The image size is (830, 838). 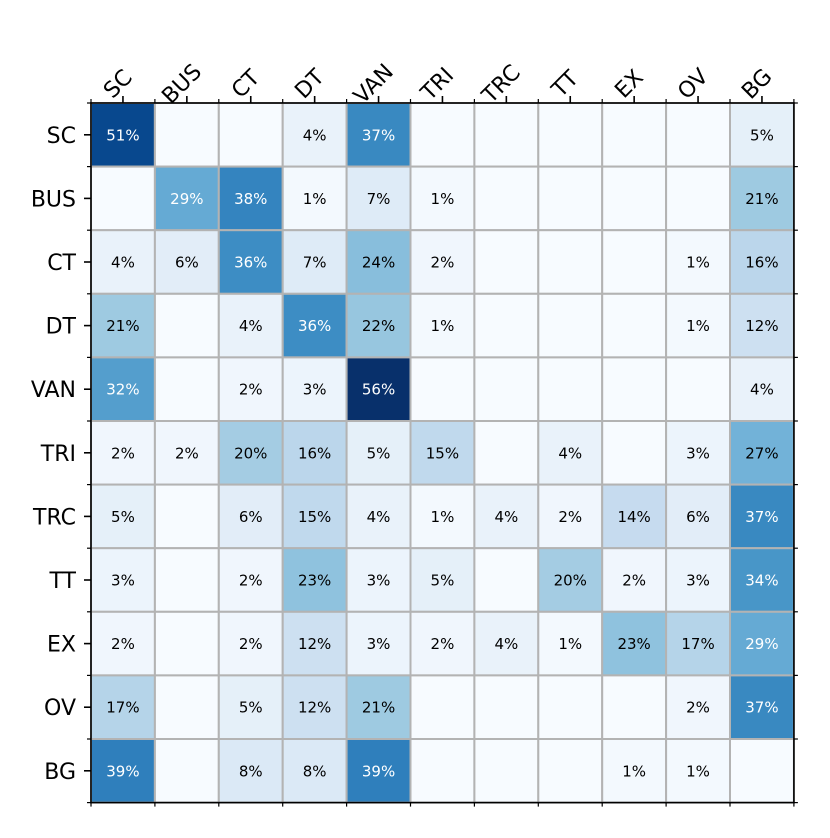 What do you see at coordinates (246, 84) in the screenshot?
I see `column-label: CT` at bounding box center [246, 84].